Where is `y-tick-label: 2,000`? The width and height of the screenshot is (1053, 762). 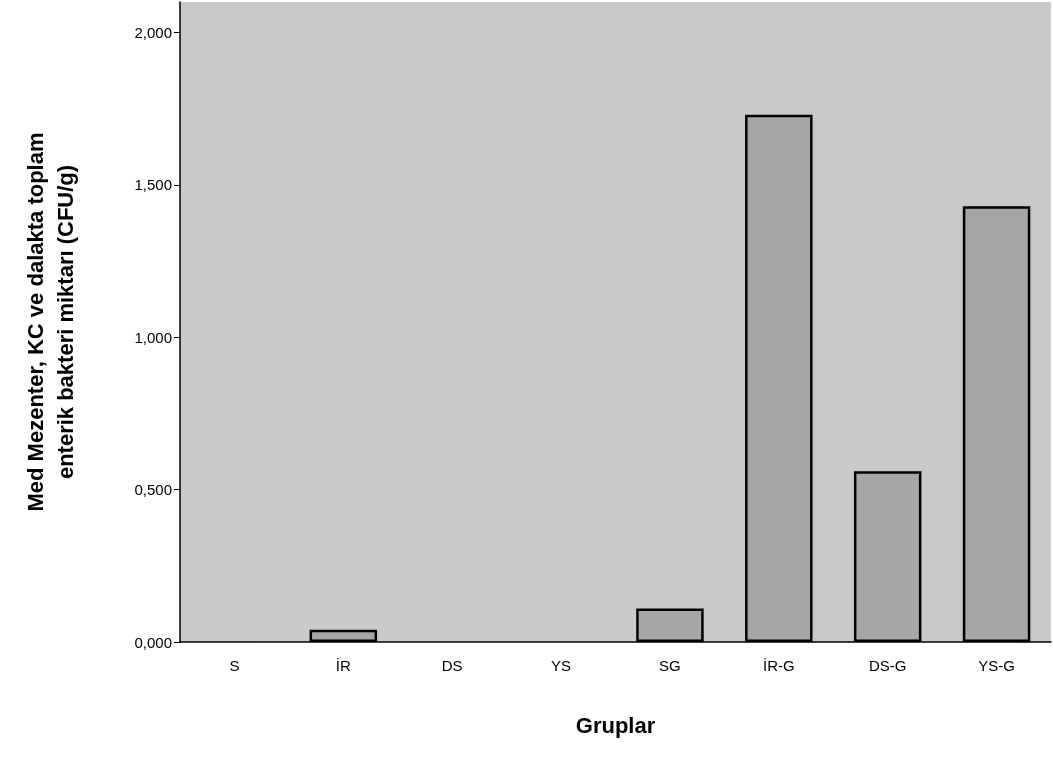
y-tick-label: 2,000 is located at coordinates (153, 32).